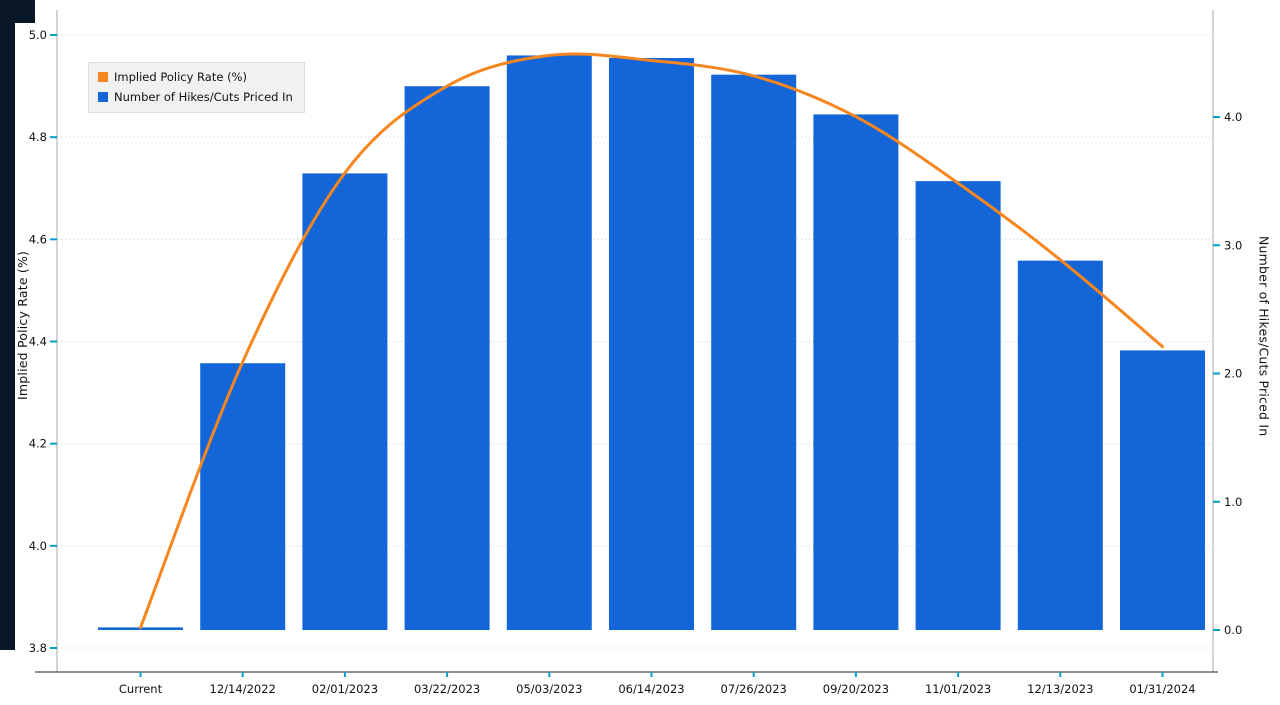 The image size is (1280, 705). I want to click on left-axis-tick-label: 5.0, so click(38, 35).